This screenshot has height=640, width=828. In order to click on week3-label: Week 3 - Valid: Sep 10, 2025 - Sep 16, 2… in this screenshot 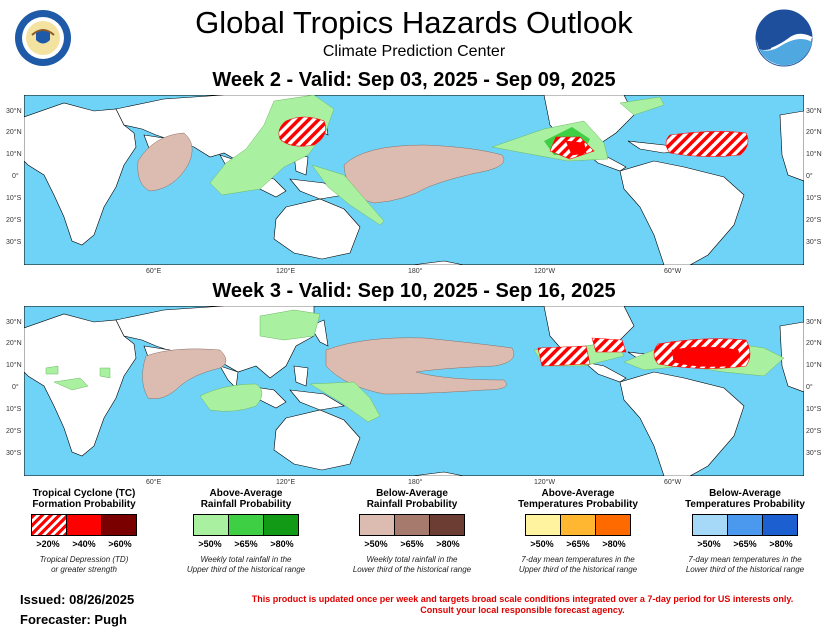, I will do `click(414, 291)`.